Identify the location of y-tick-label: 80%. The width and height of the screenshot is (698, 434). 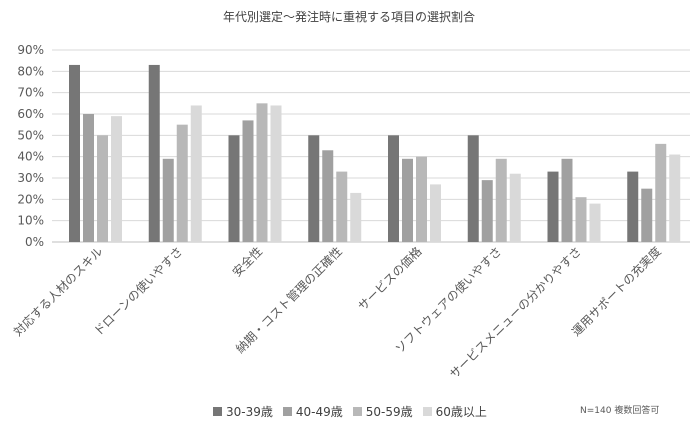
(30, 71).